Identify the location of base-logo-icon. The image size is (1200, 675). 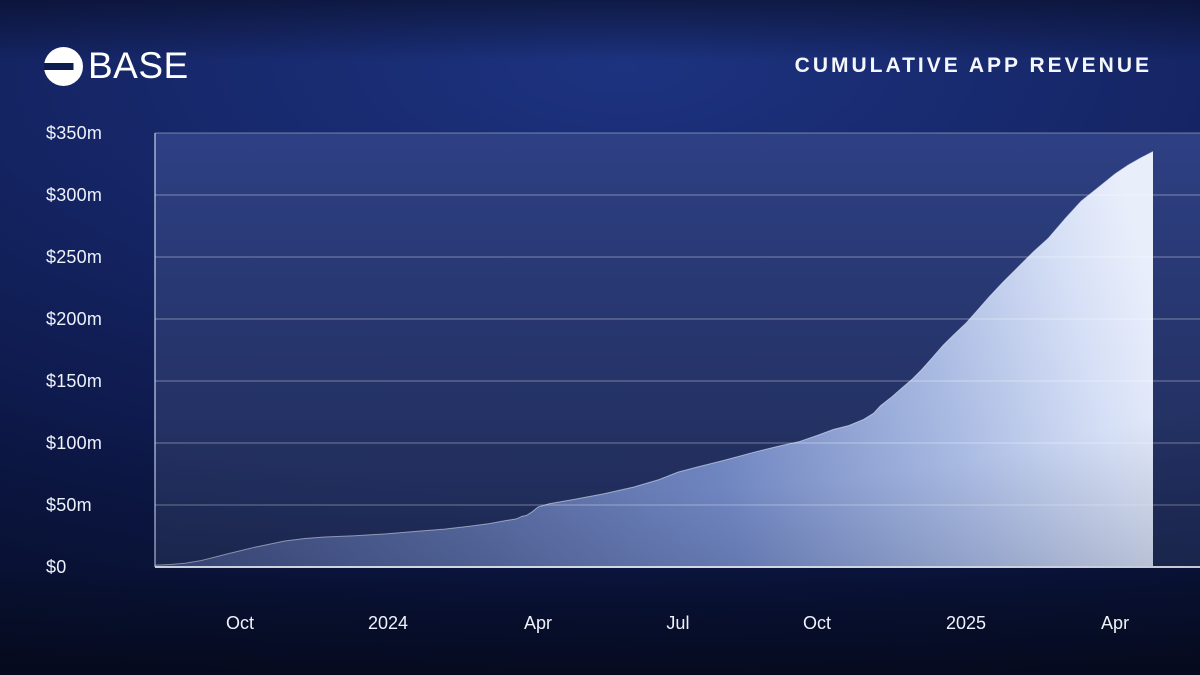
(63, 66).